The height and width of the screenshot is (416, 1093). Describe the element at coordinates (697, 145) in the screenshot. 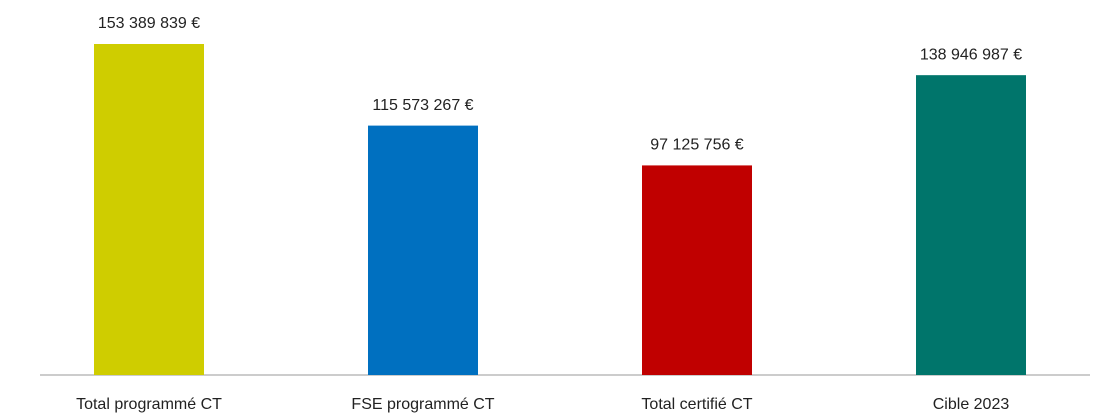

I see `data-label: 97 125 756 €` at that location.